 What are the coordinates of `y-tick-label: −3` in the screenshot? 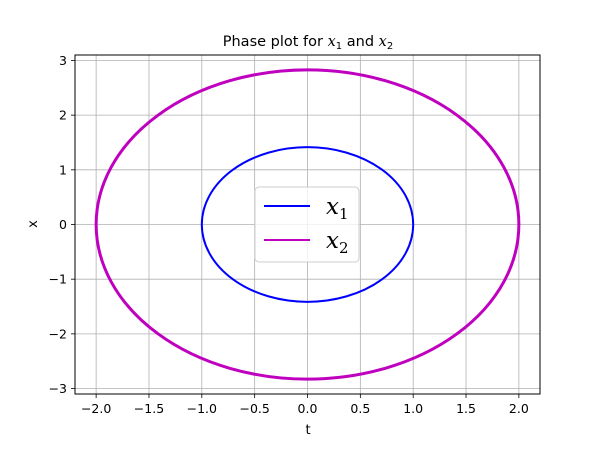 It's located at (58, 388).